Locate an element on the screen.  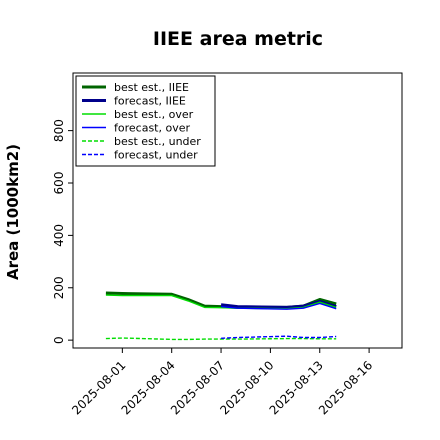
chart-title: IIEE area metric is located at coordinates (238, 39).